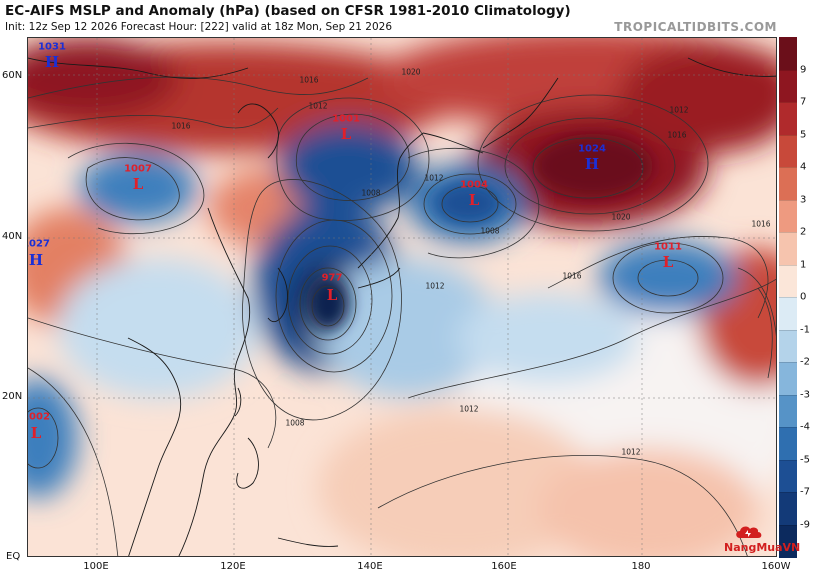 This screenshot has width=819, height=573. I want to click on colorbar-label: -2, so click(805, 362).